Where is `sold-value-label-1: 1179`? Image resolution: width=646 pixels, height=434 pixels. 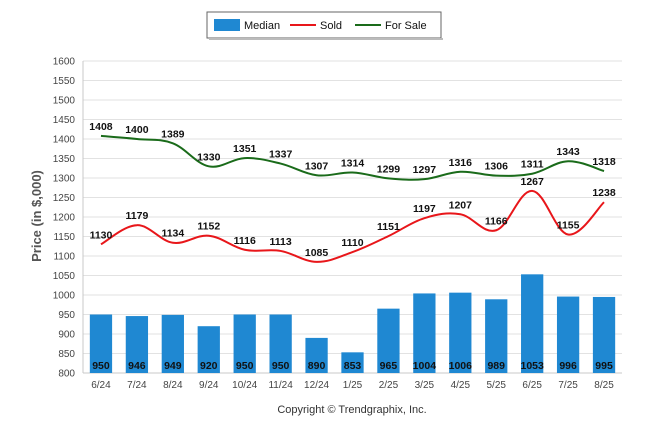
sold-value-label-1: 1179 is located at coordinates (137, 216).